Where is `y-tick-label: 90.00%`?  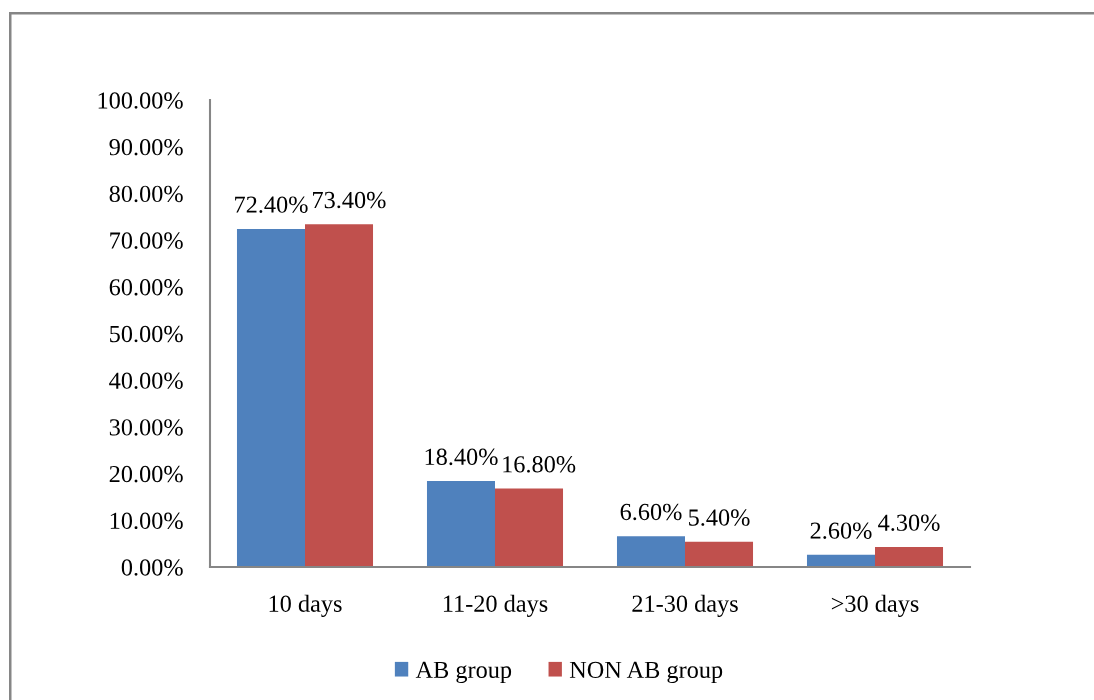
y-tick-label: 90.00% is located at coordinates (146, 147).